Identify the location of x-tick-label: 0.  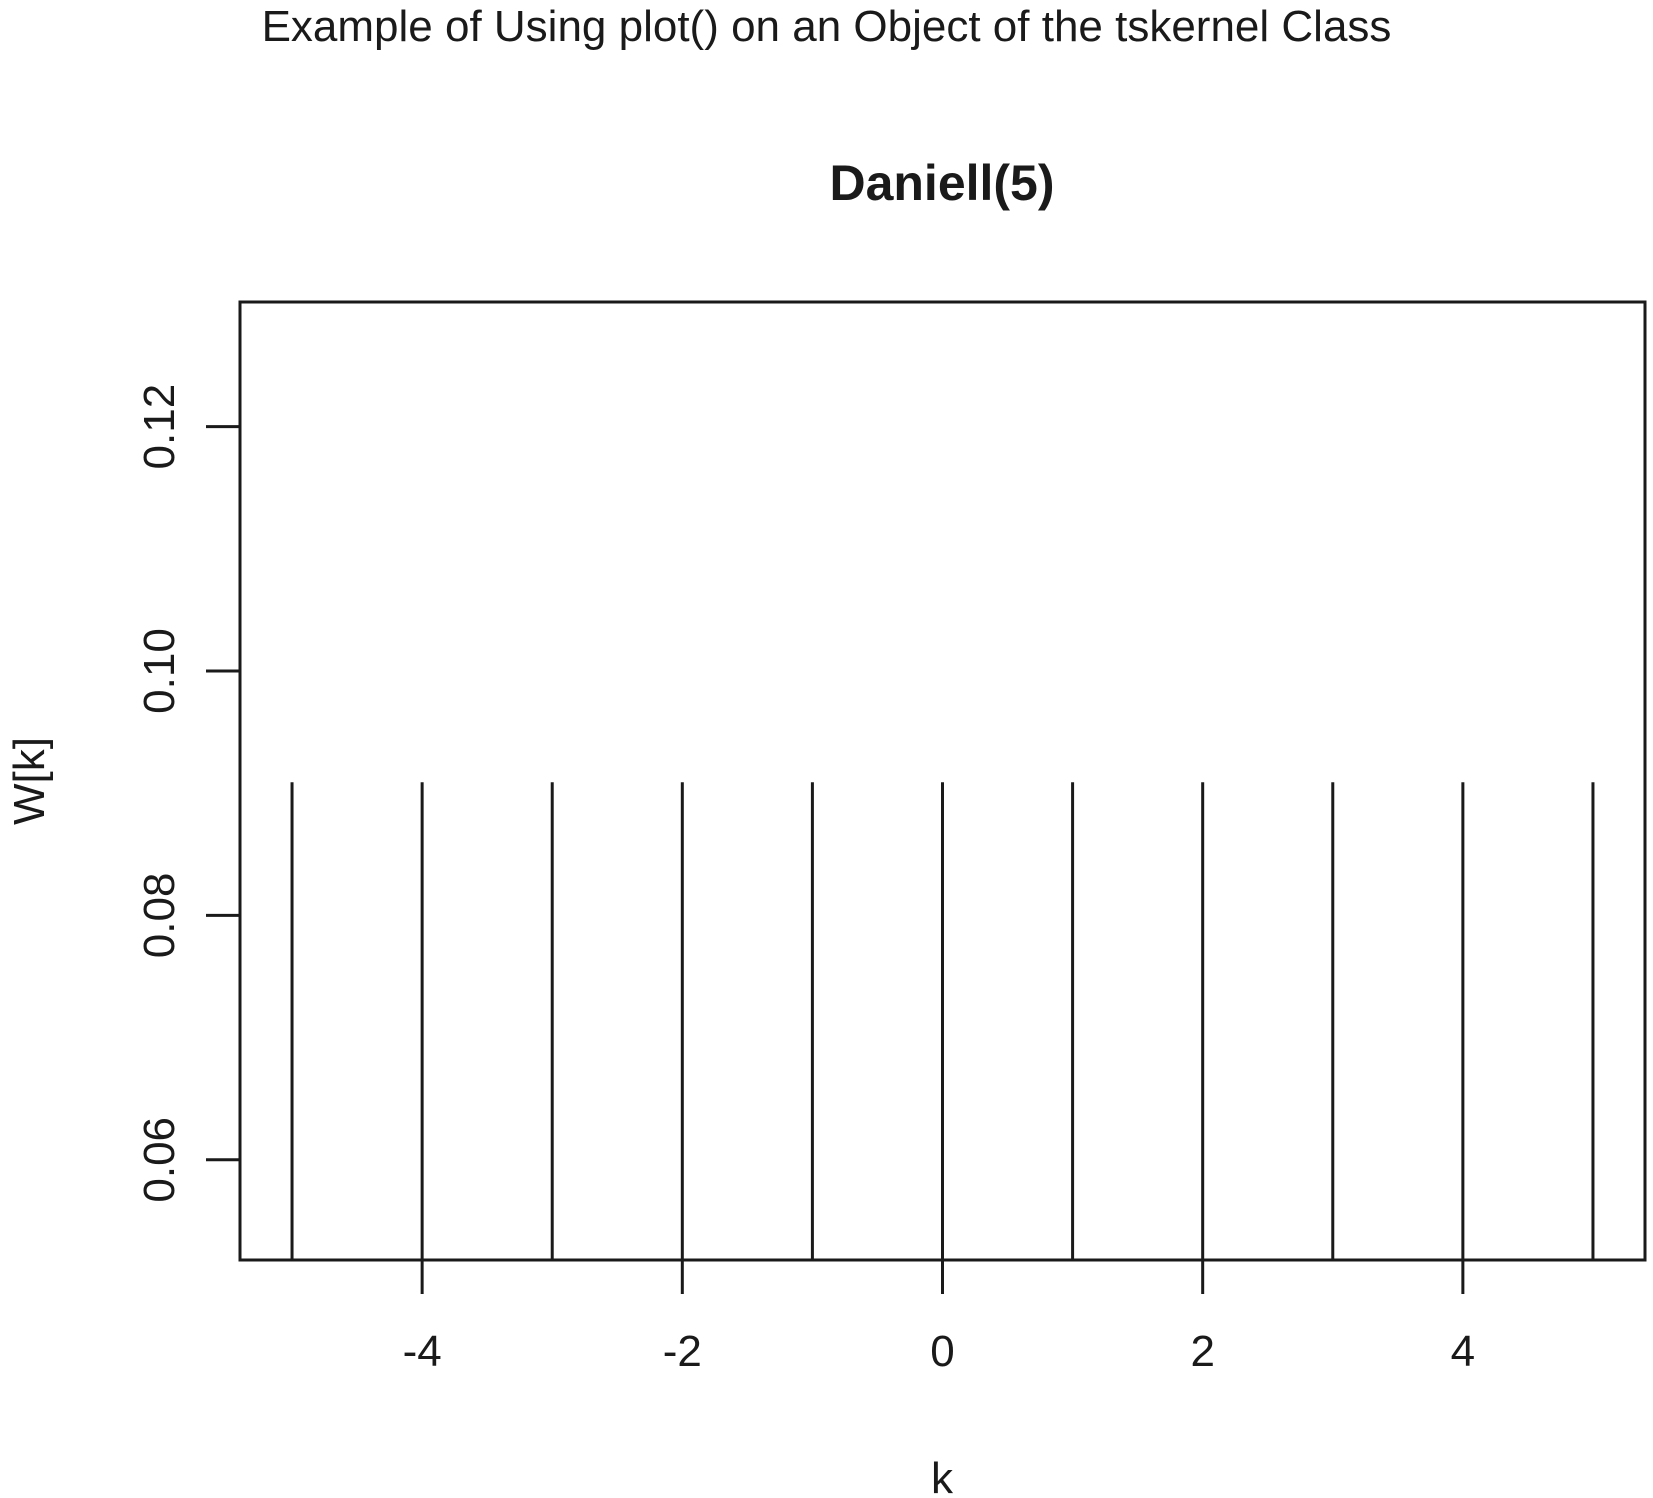
(942, 1351).